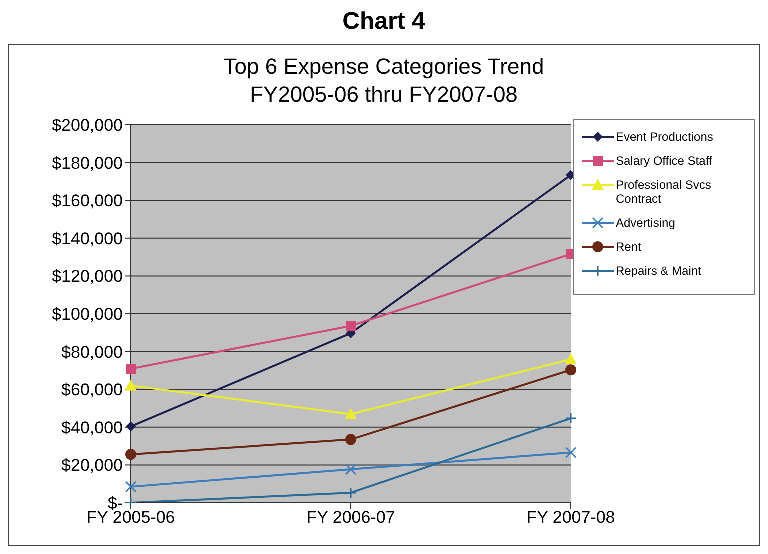  What do you see at coordinates (664, 192) in the screenshot?
I see `legend-label: Professional Svcs Contract` at bounding box center [664, 192].